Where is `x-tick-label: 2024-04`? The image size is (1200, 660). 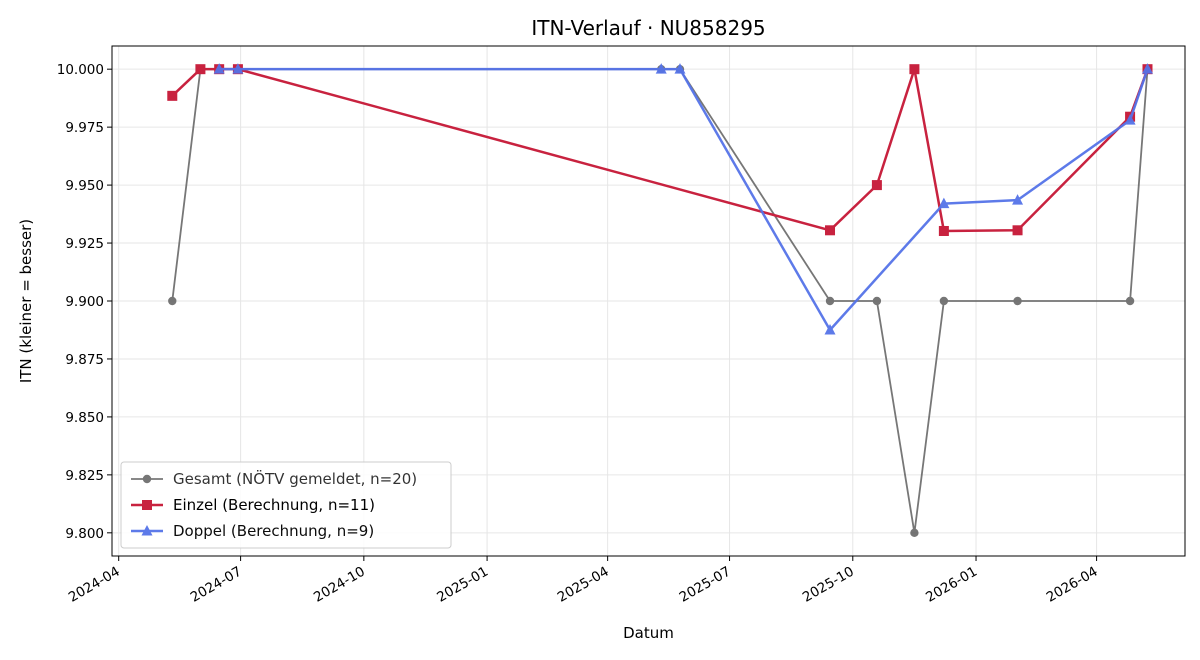
x-tick-label: 2024-04 is located at coordinates (94, 585).